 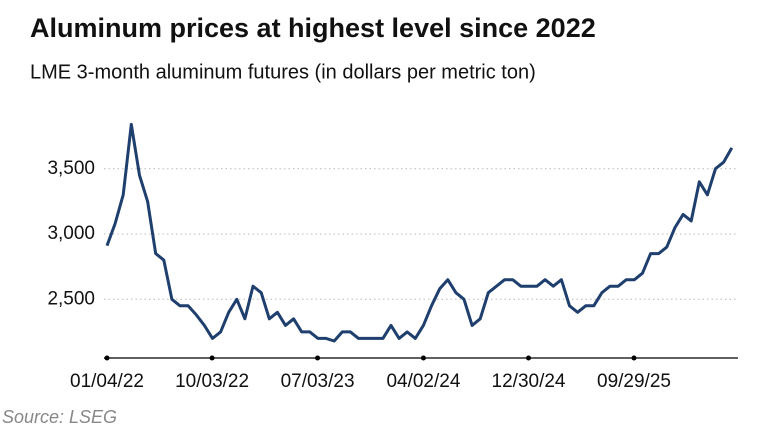 What do you see at coordinates (71, 233) in the screenshot?
I see `y-tick-label: 3,000` at bounding box center [71, 233].